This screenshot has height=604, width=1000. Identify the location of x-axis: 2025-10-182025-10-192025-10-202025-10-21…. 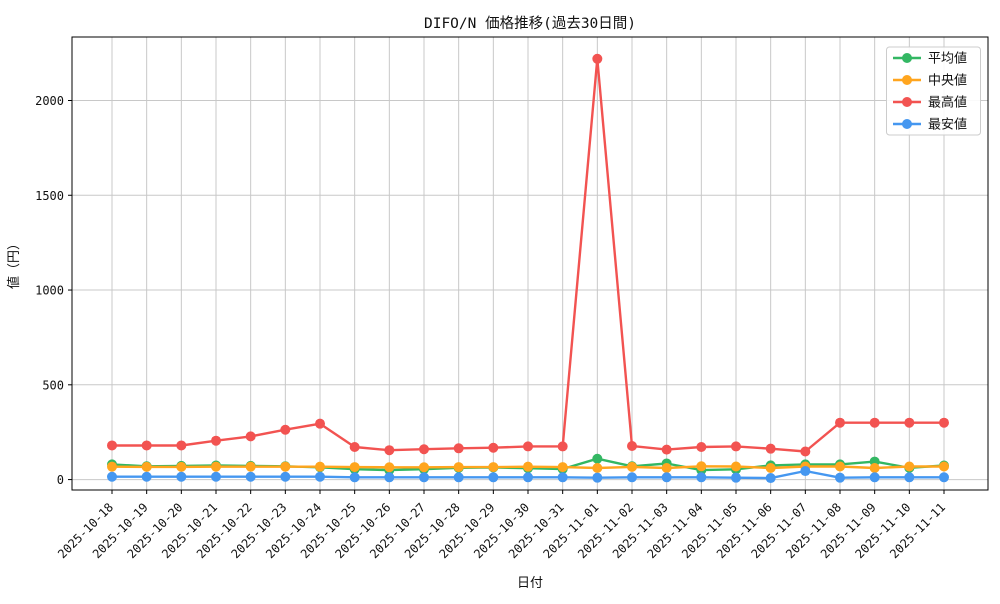
(501, 525).